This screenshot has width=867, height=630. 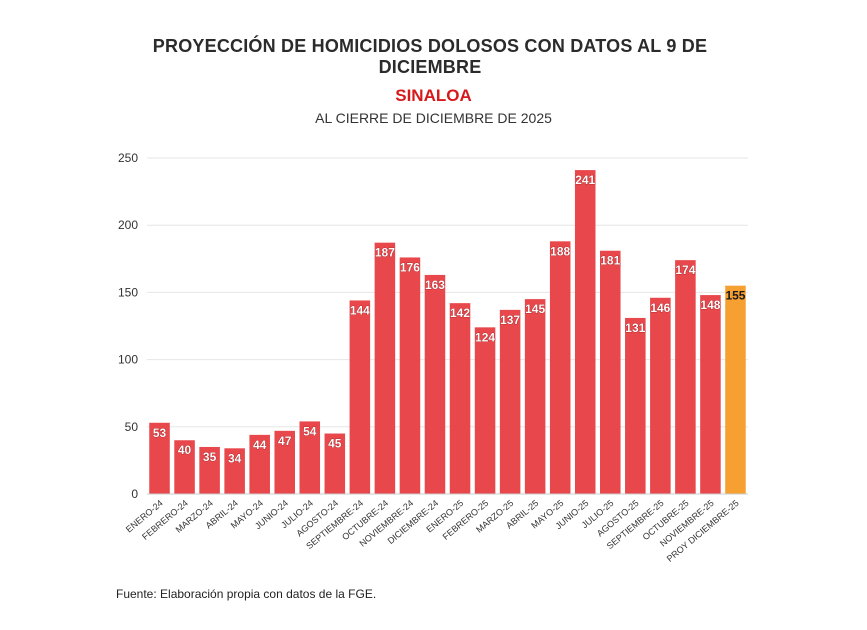 What do you see at coordinates (185, 450) in the screenshot?
I see `data-label: 40` at bounding box center [185, 450].